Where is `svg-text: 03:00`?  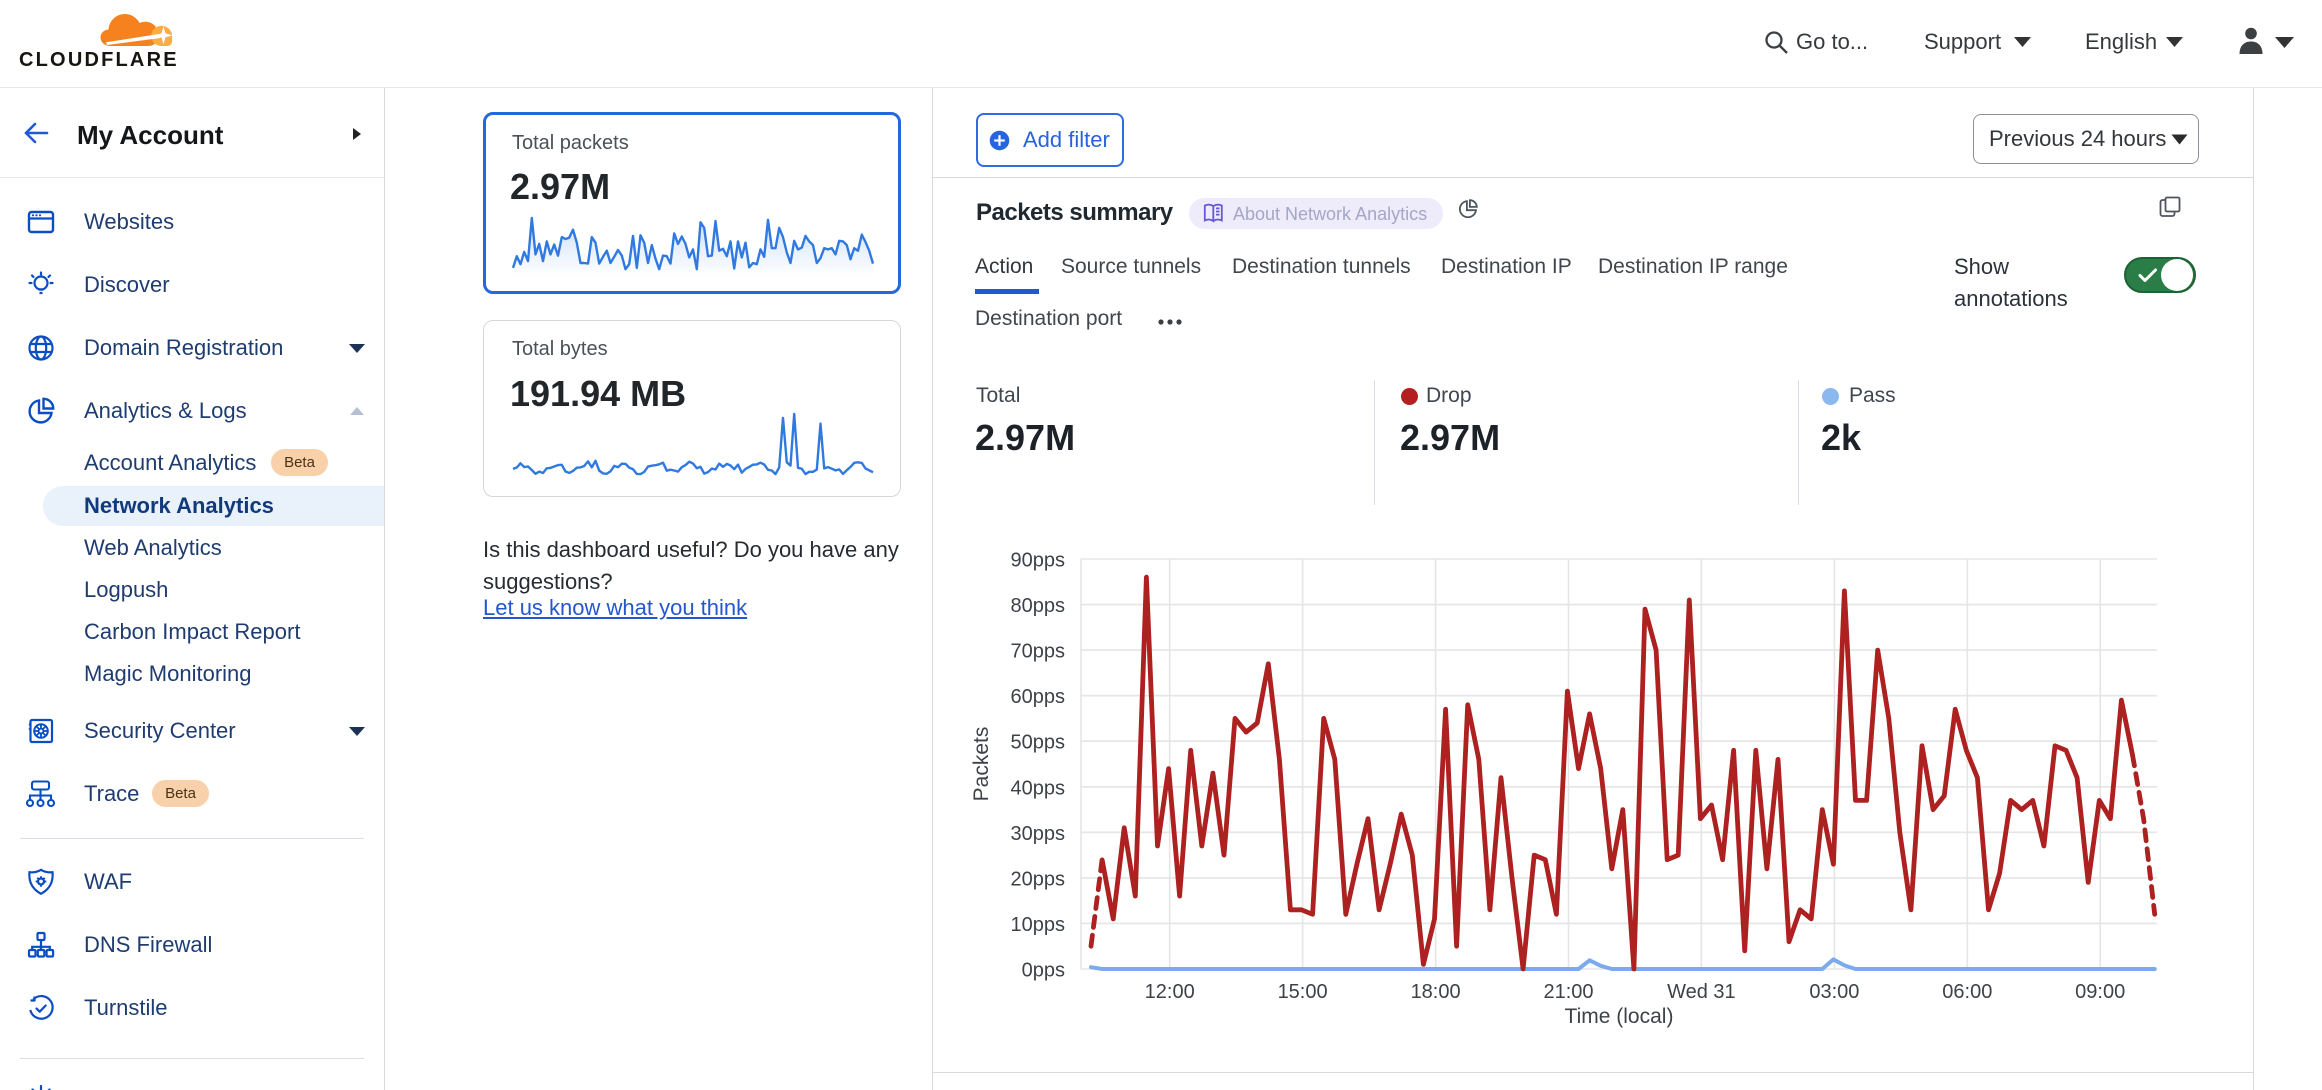
svg-text: 03:00 is located at coordinates (1834, 992).